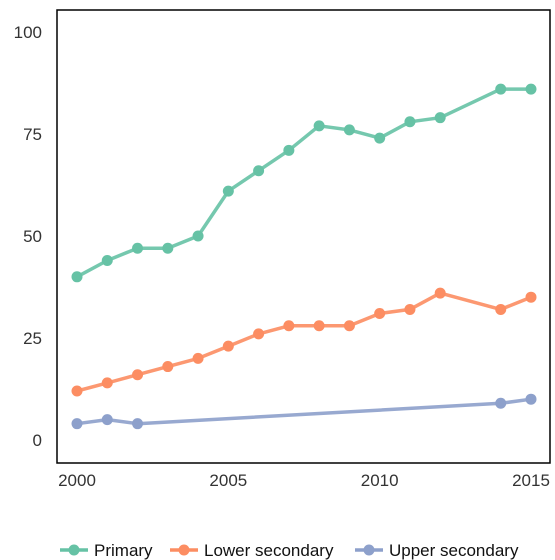 This screenshot has width=555, height=560. What do you see at coordinates (380, 480) in the screenshot?
I see `x-tick-label: 2010` at bounding box center [380, 480].